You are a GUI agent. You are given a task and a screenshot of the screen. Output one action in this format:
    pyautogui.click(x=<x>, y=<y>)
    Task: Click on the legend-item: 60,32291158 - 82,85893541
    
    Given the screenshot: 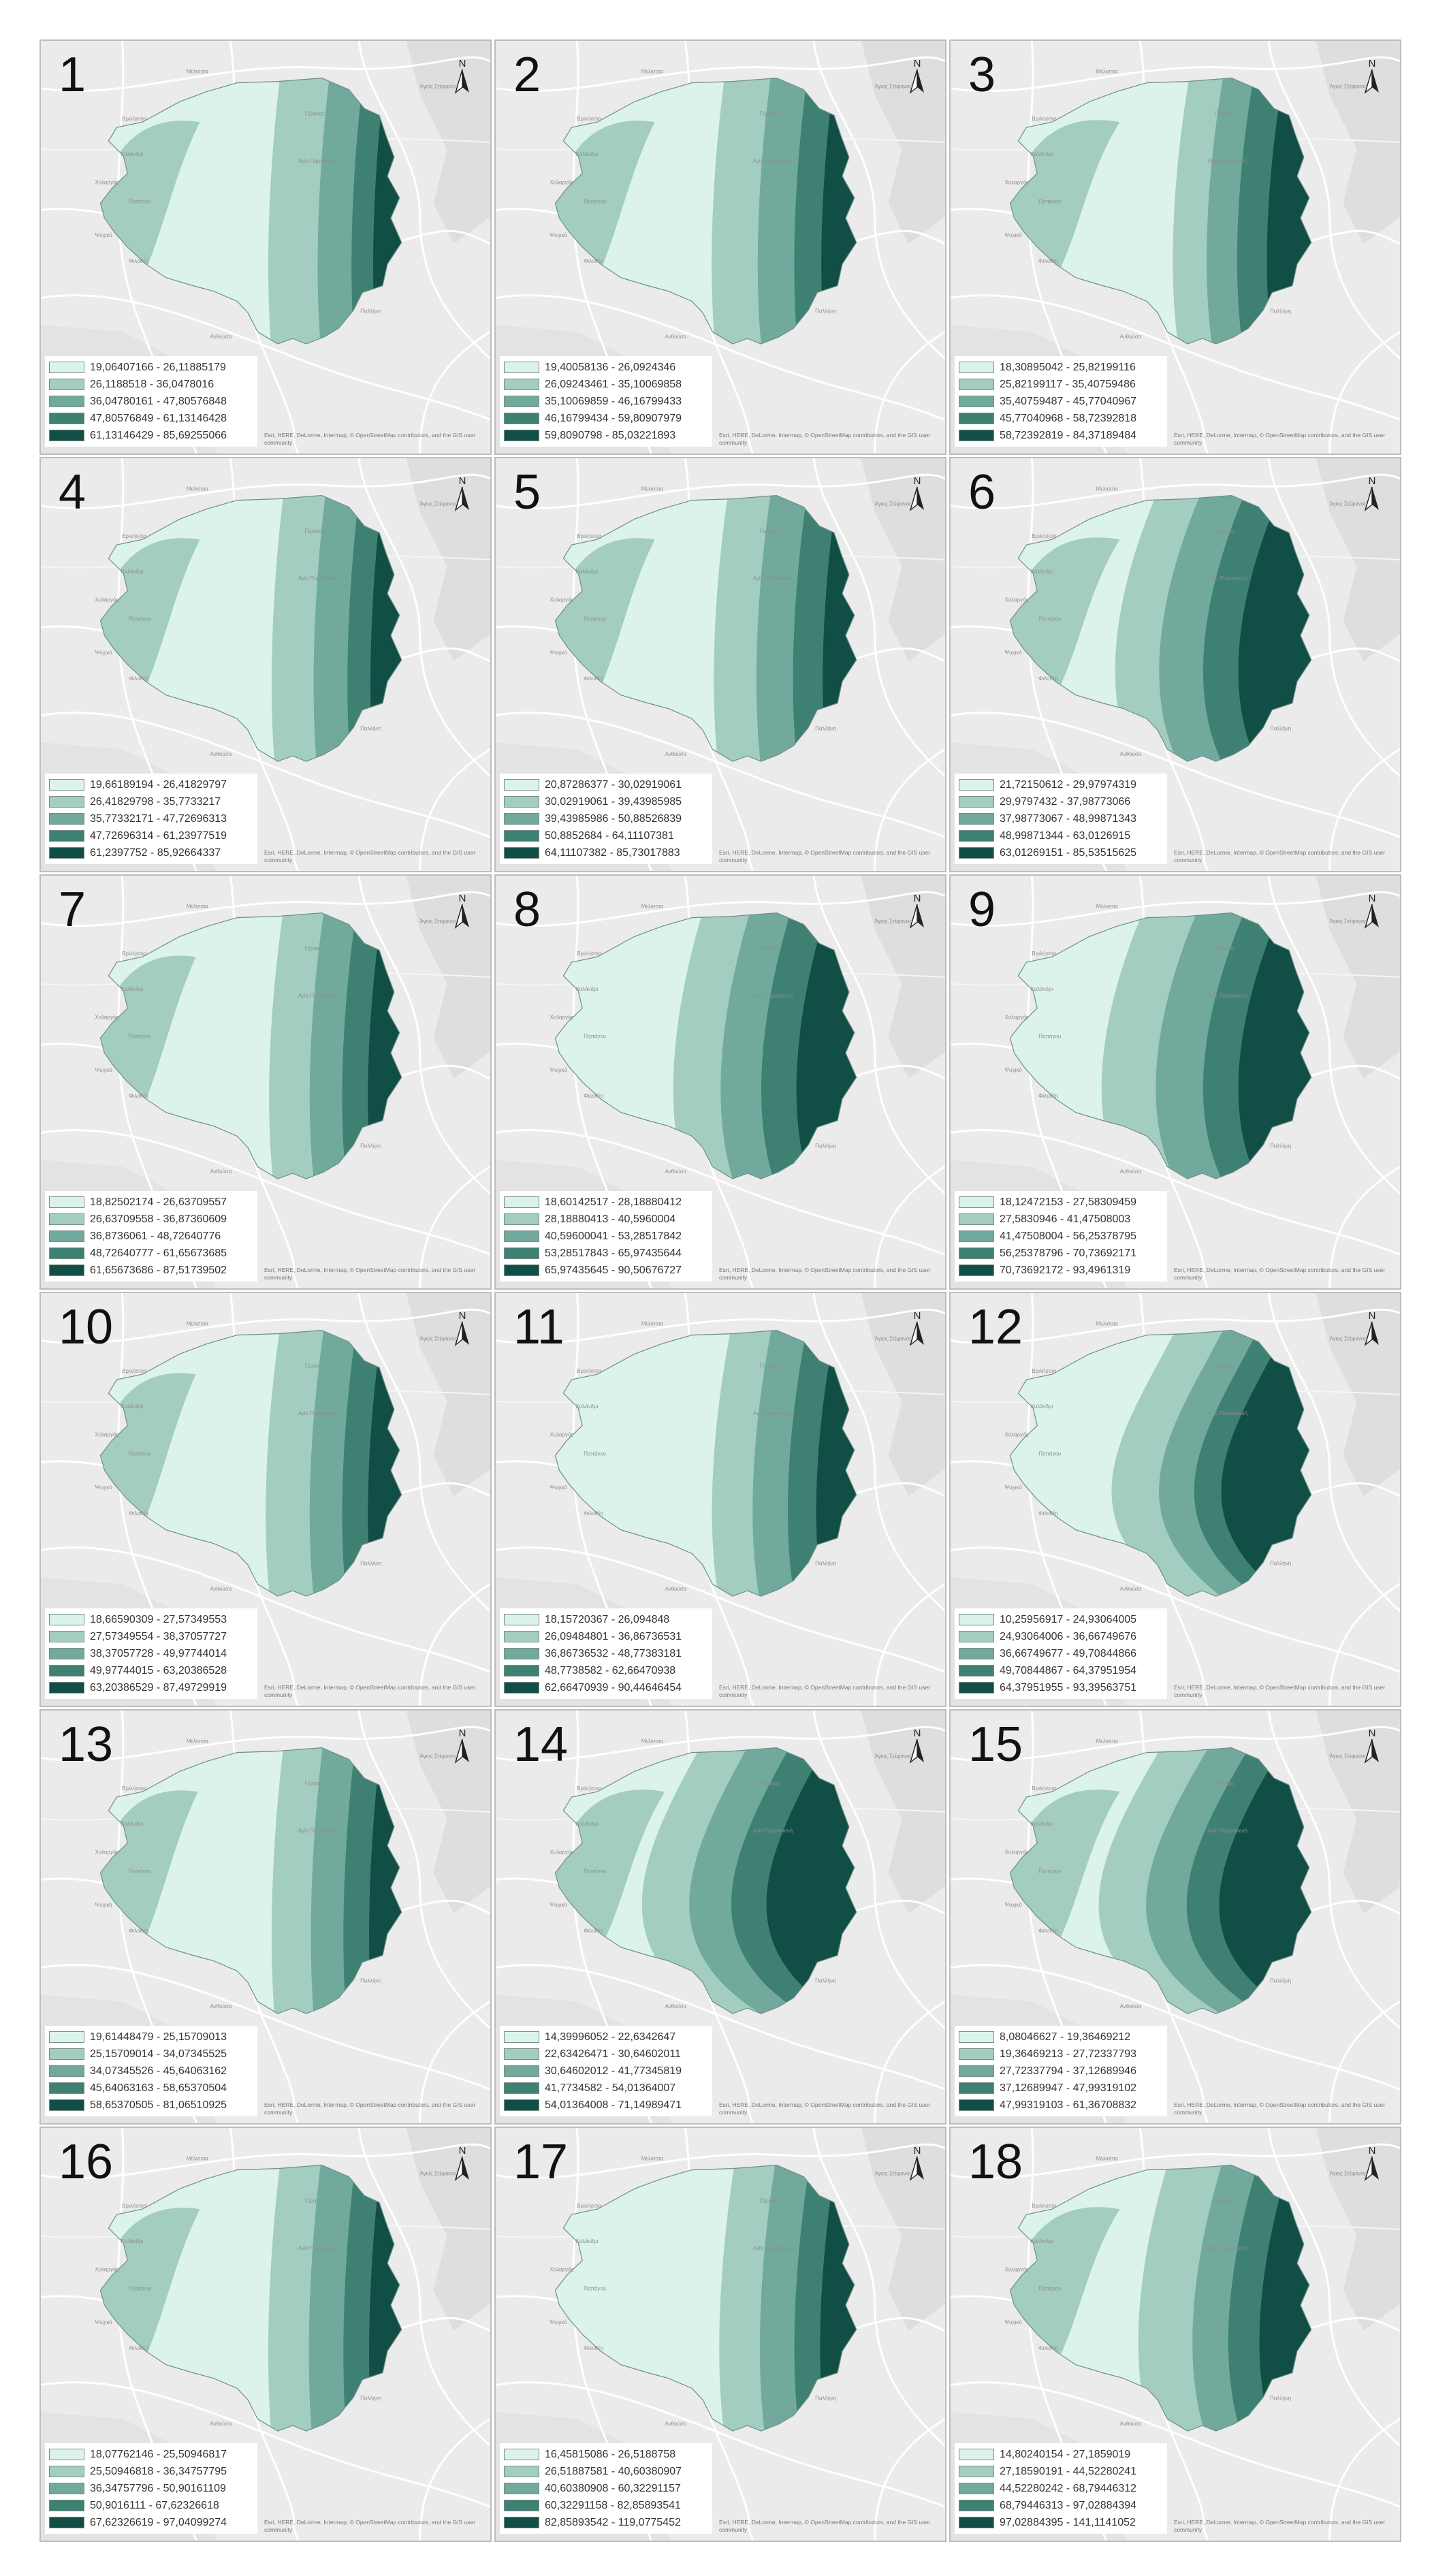 What is the action you would take?
    pyautogui.click(x=606, y=2505)
    